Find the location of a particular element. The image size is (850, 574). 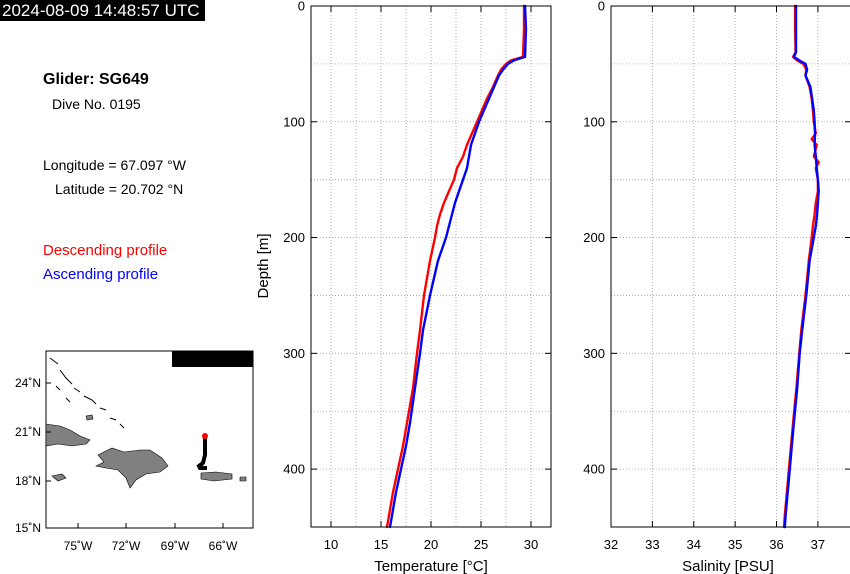

temperature-ytick-label: 200 is located at coordinates (294, 237).